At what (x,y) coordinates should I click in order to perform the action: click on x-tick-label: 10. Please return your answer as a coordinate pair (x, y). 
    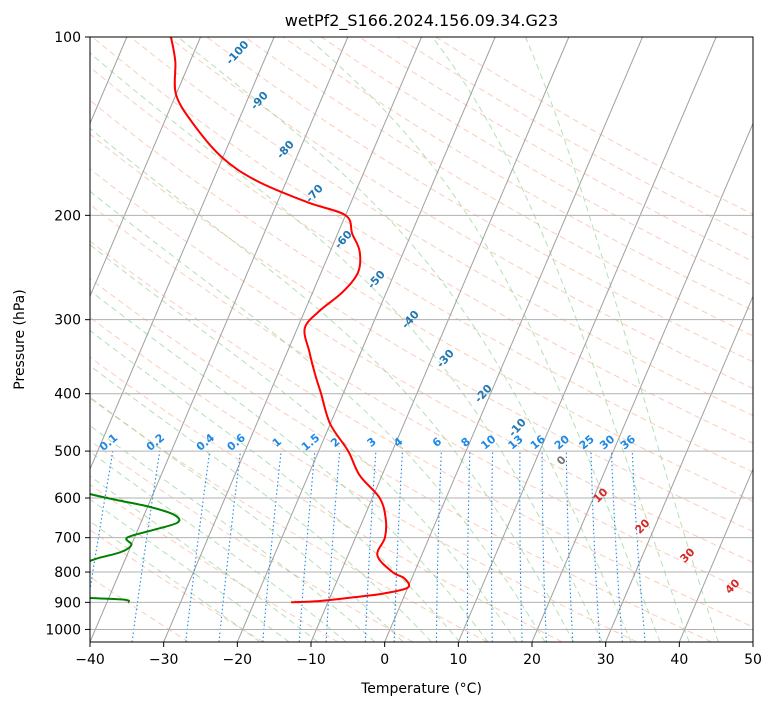
    Looking at the image, I should click on (458, 660).